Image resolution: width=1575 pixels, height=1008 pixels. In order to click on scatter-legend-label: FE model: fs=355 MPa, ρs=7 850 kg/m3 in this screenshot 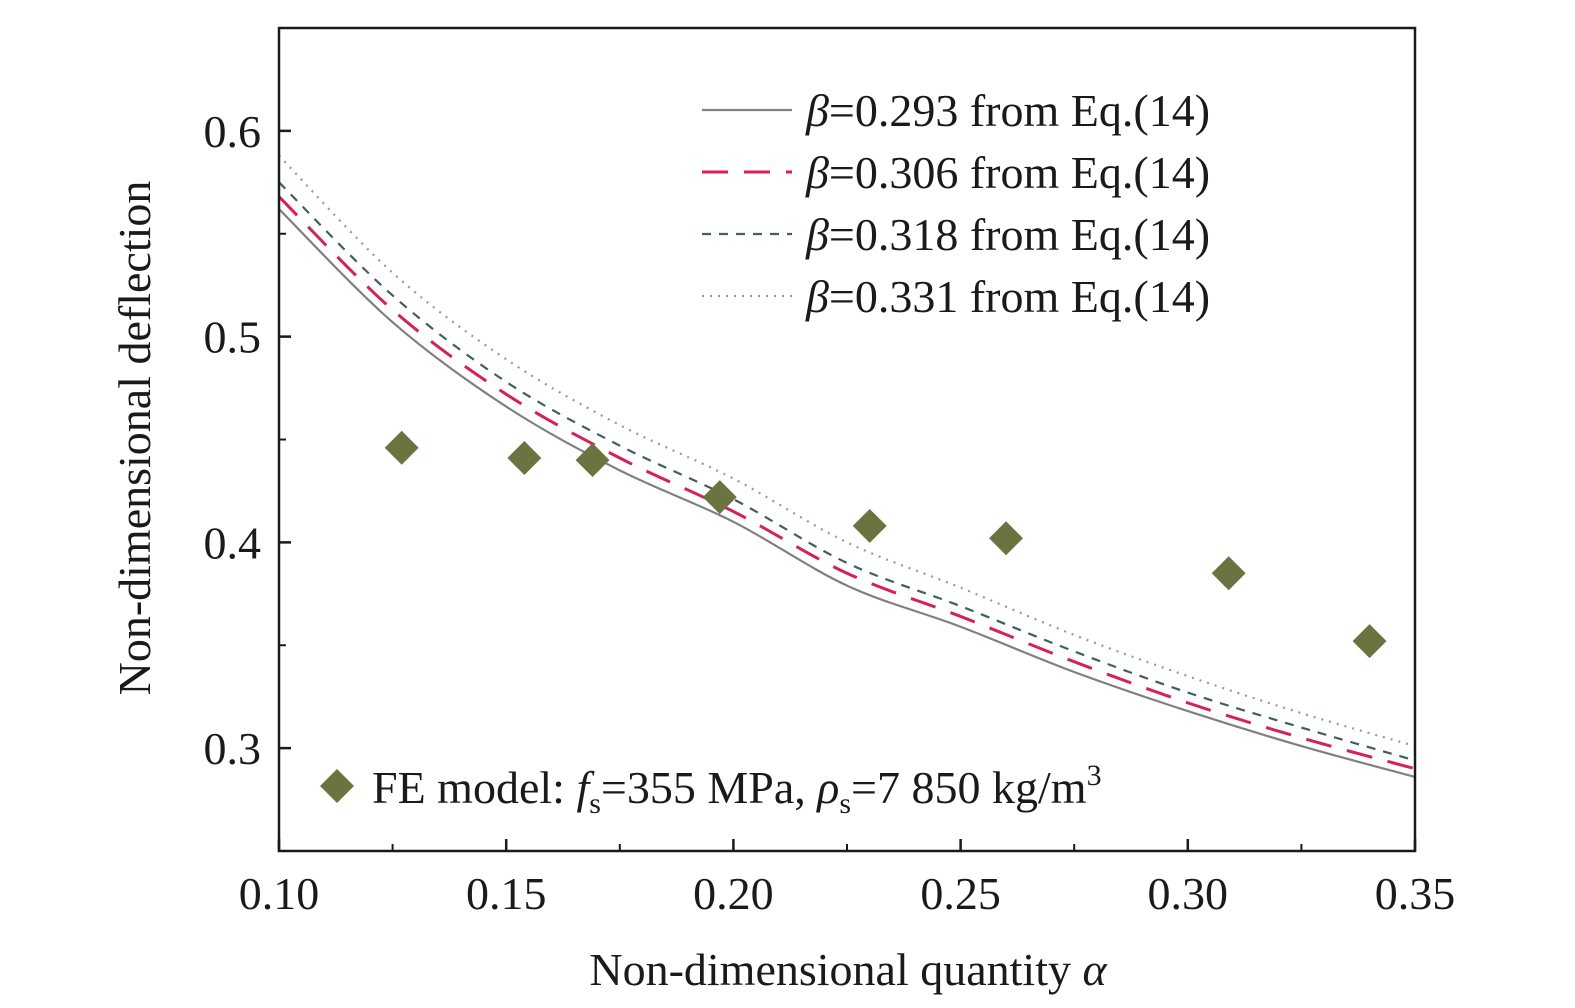, I will do `click(737, 789)`.